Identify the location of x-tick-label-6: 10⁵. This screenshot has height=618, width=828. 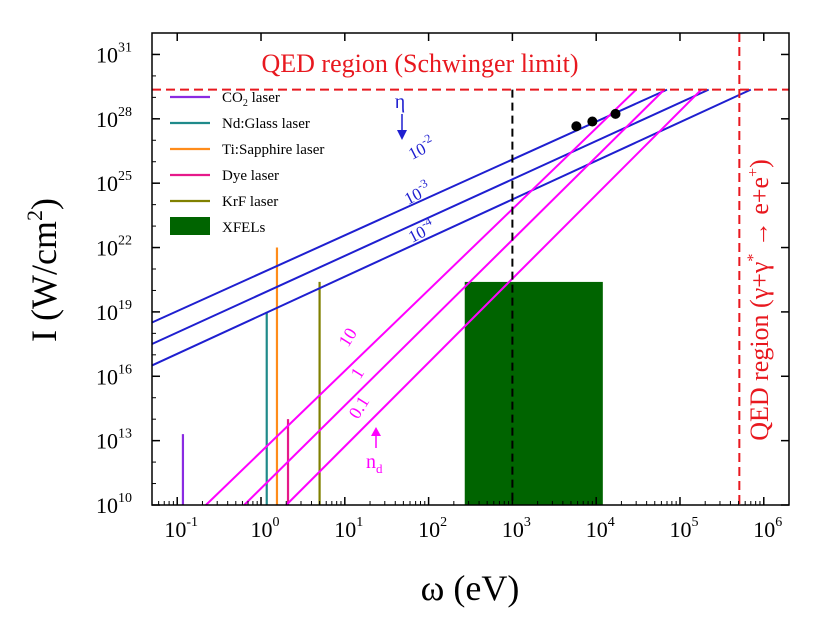
(683, 528).